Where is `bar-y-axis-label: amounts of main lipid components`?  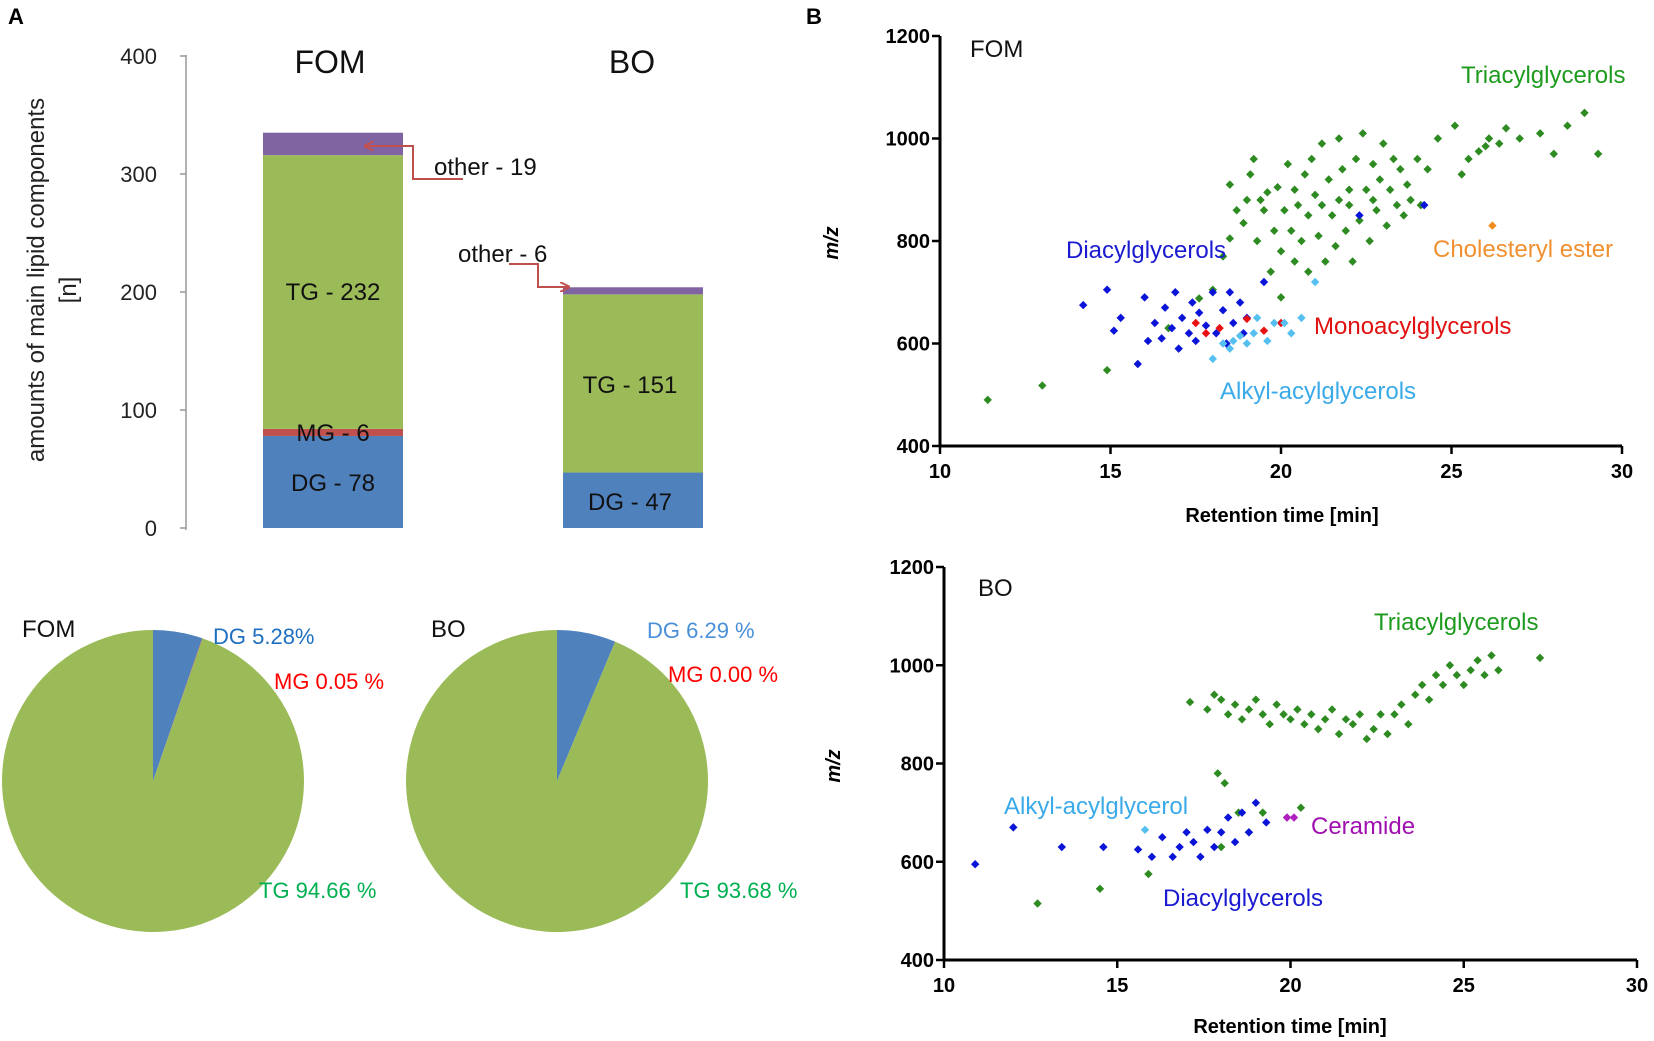
bar-y-axis-label: amounts of main lipid components is located at coordinates (36, 280).